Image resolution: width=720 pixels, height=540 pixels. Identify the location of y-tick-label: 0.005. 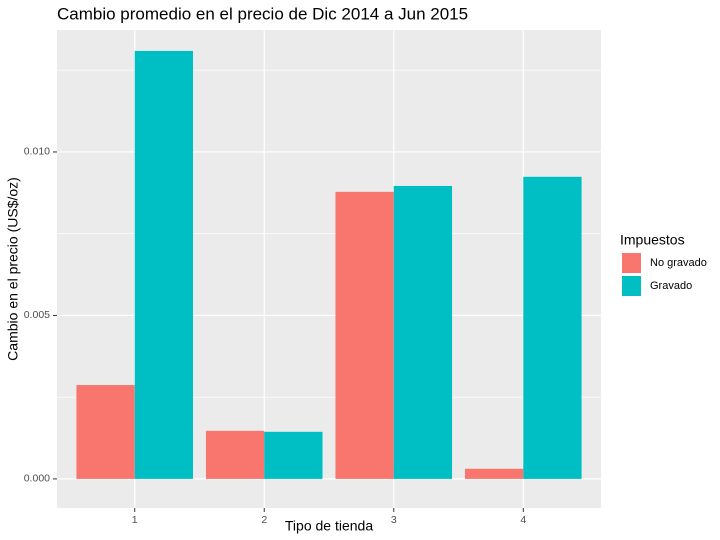
(37, 315).